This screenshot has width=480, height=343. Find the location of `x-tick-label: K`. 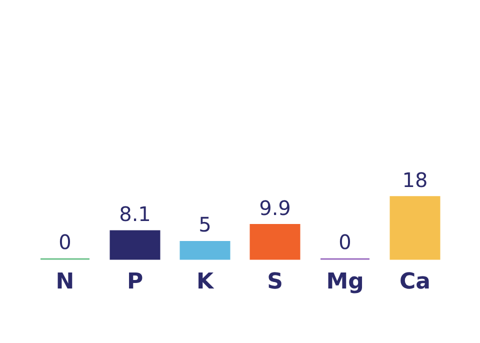

x-tick-label: K is located at coordinates (205, 282).